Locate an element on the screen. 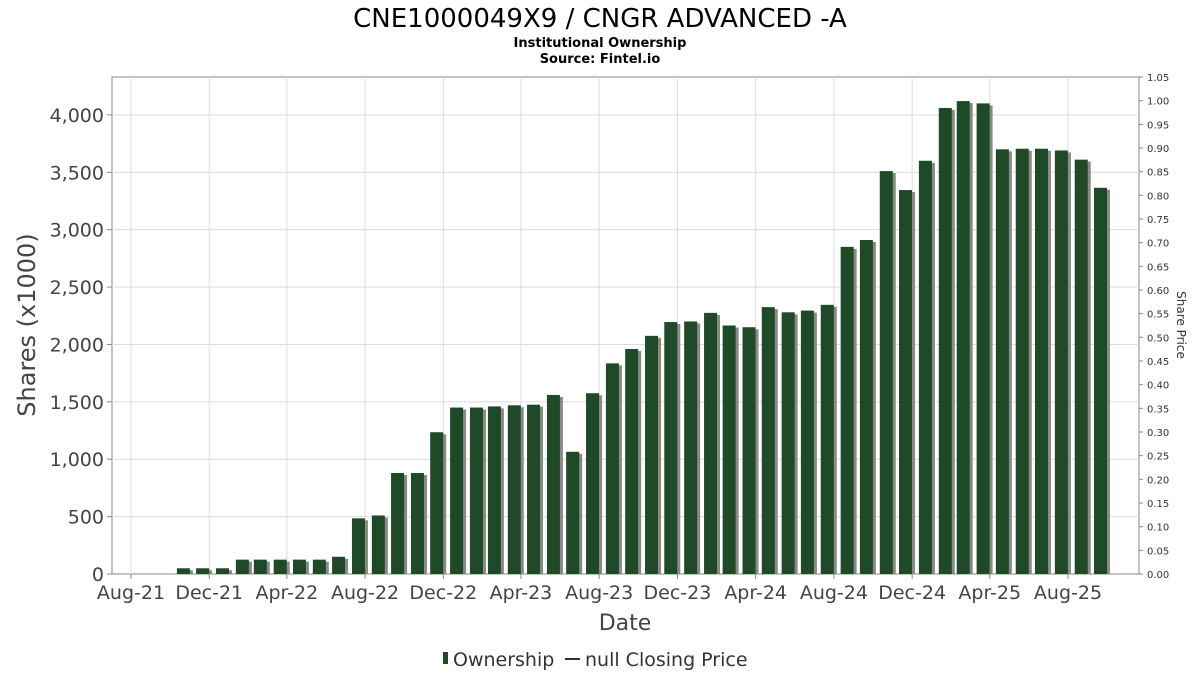 The image size is (1200, 675). legend: Ownership null Closing Price is located at coordinates (595, 660).